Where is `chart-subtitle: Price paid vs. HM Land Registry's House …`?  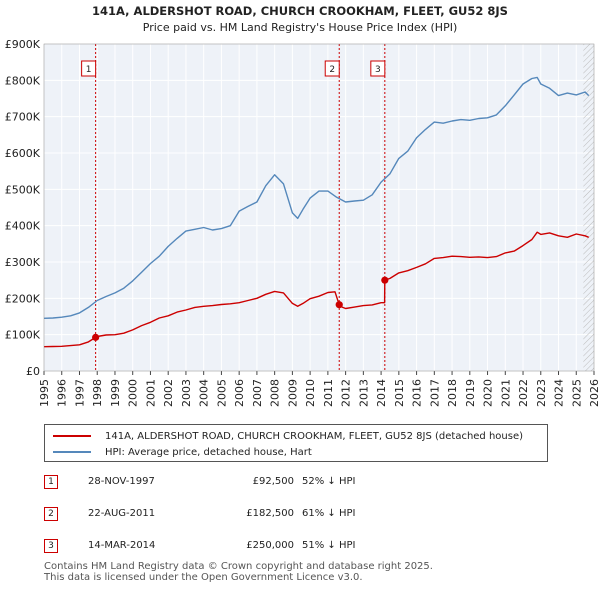 chart-subtitle: Price paid vs. HM Land Registry's House … is located at coordinates (300, 27).